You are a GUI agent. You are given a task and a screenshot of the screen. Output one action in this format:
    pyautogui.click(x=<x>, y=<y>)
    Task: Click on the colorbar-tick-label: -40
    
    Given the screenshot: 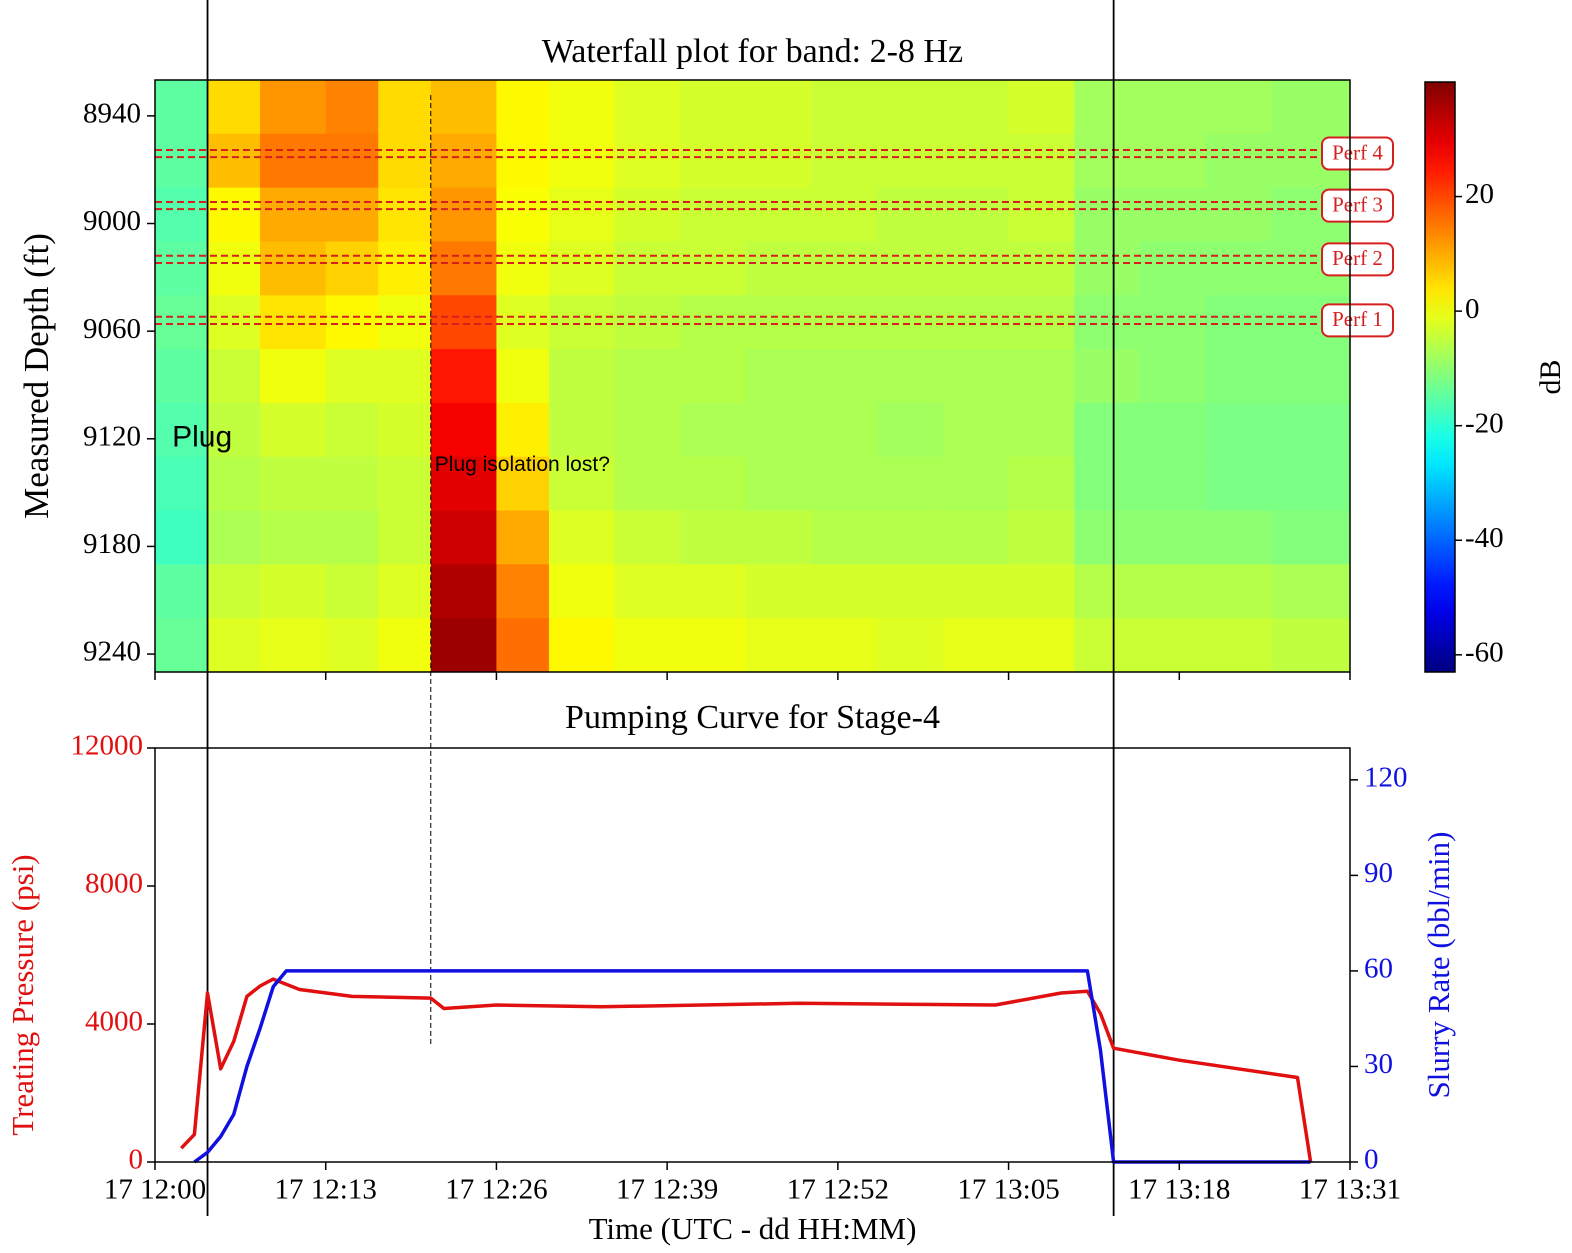 What is the action you would take?
    pyautogui.click(x=1484, y=538)
    